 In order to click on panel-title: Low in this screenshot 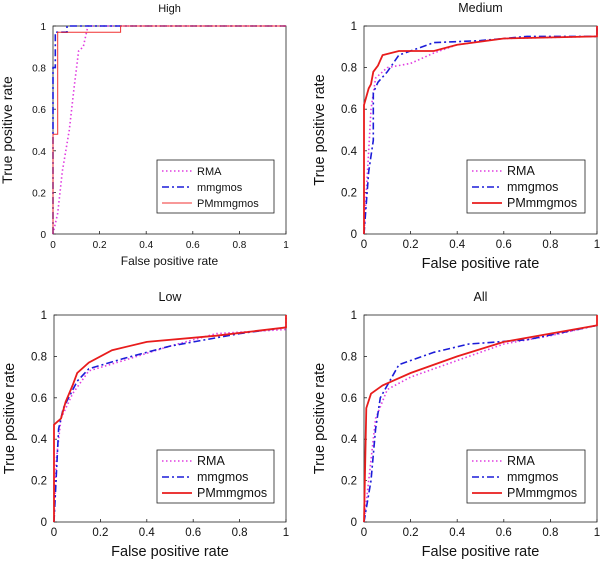, I will do `click(171, 297)`.